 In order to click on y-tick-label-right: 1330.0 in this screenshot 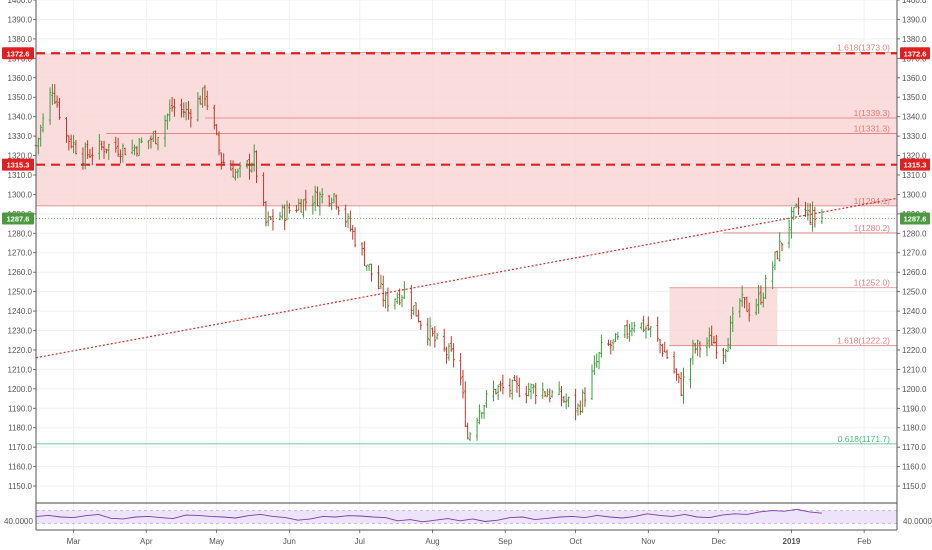, I will do `click(914, 136)`.